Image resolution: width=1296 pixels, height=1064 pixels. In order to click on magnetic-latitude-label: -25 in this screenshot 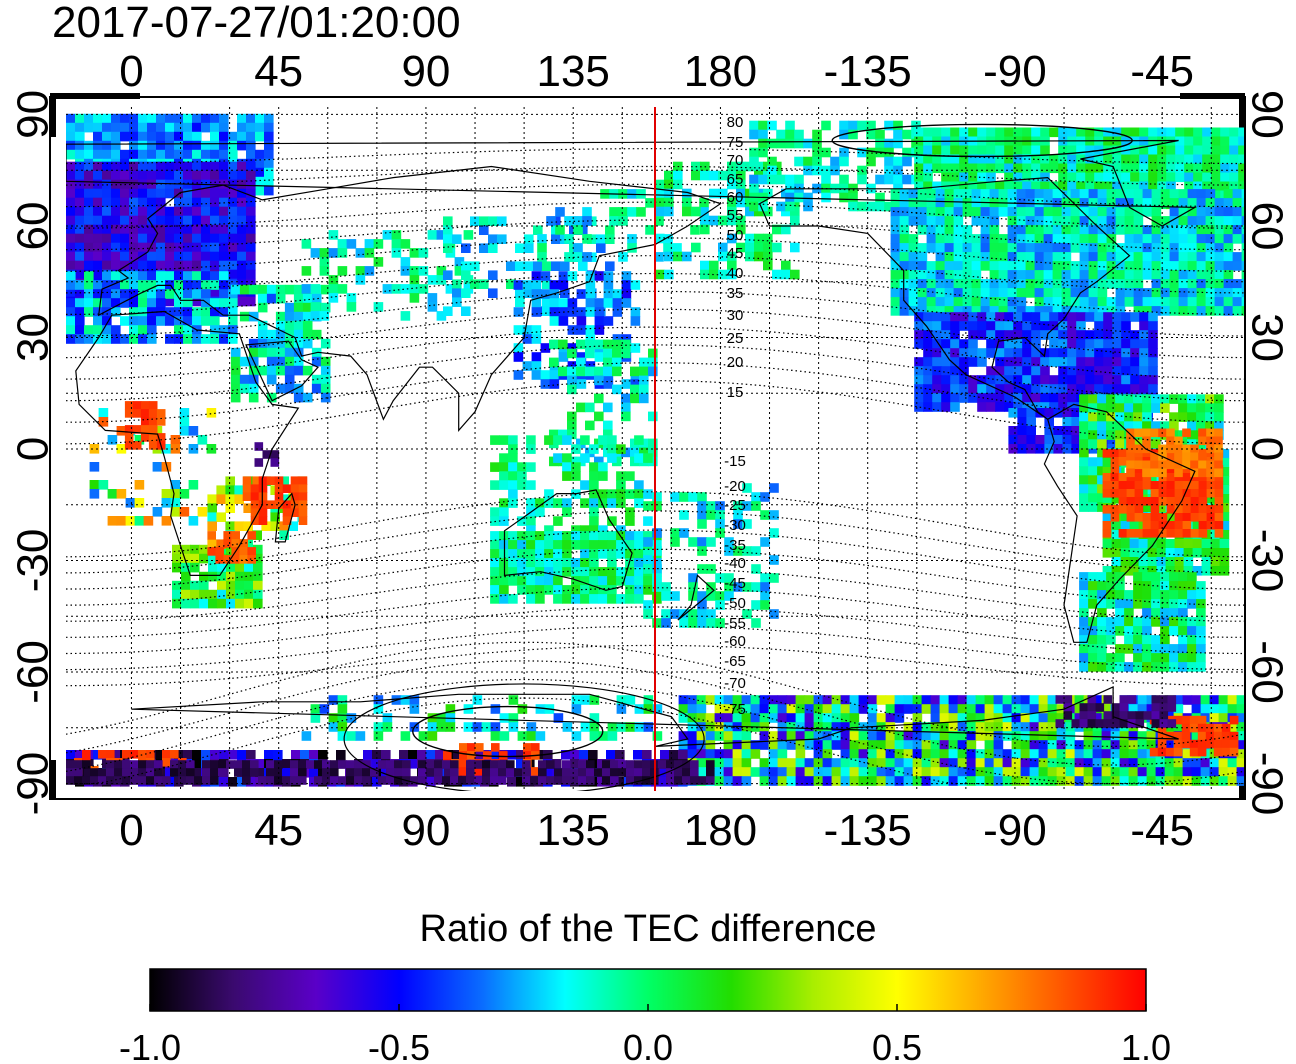, I will do `click(735, 505)`.